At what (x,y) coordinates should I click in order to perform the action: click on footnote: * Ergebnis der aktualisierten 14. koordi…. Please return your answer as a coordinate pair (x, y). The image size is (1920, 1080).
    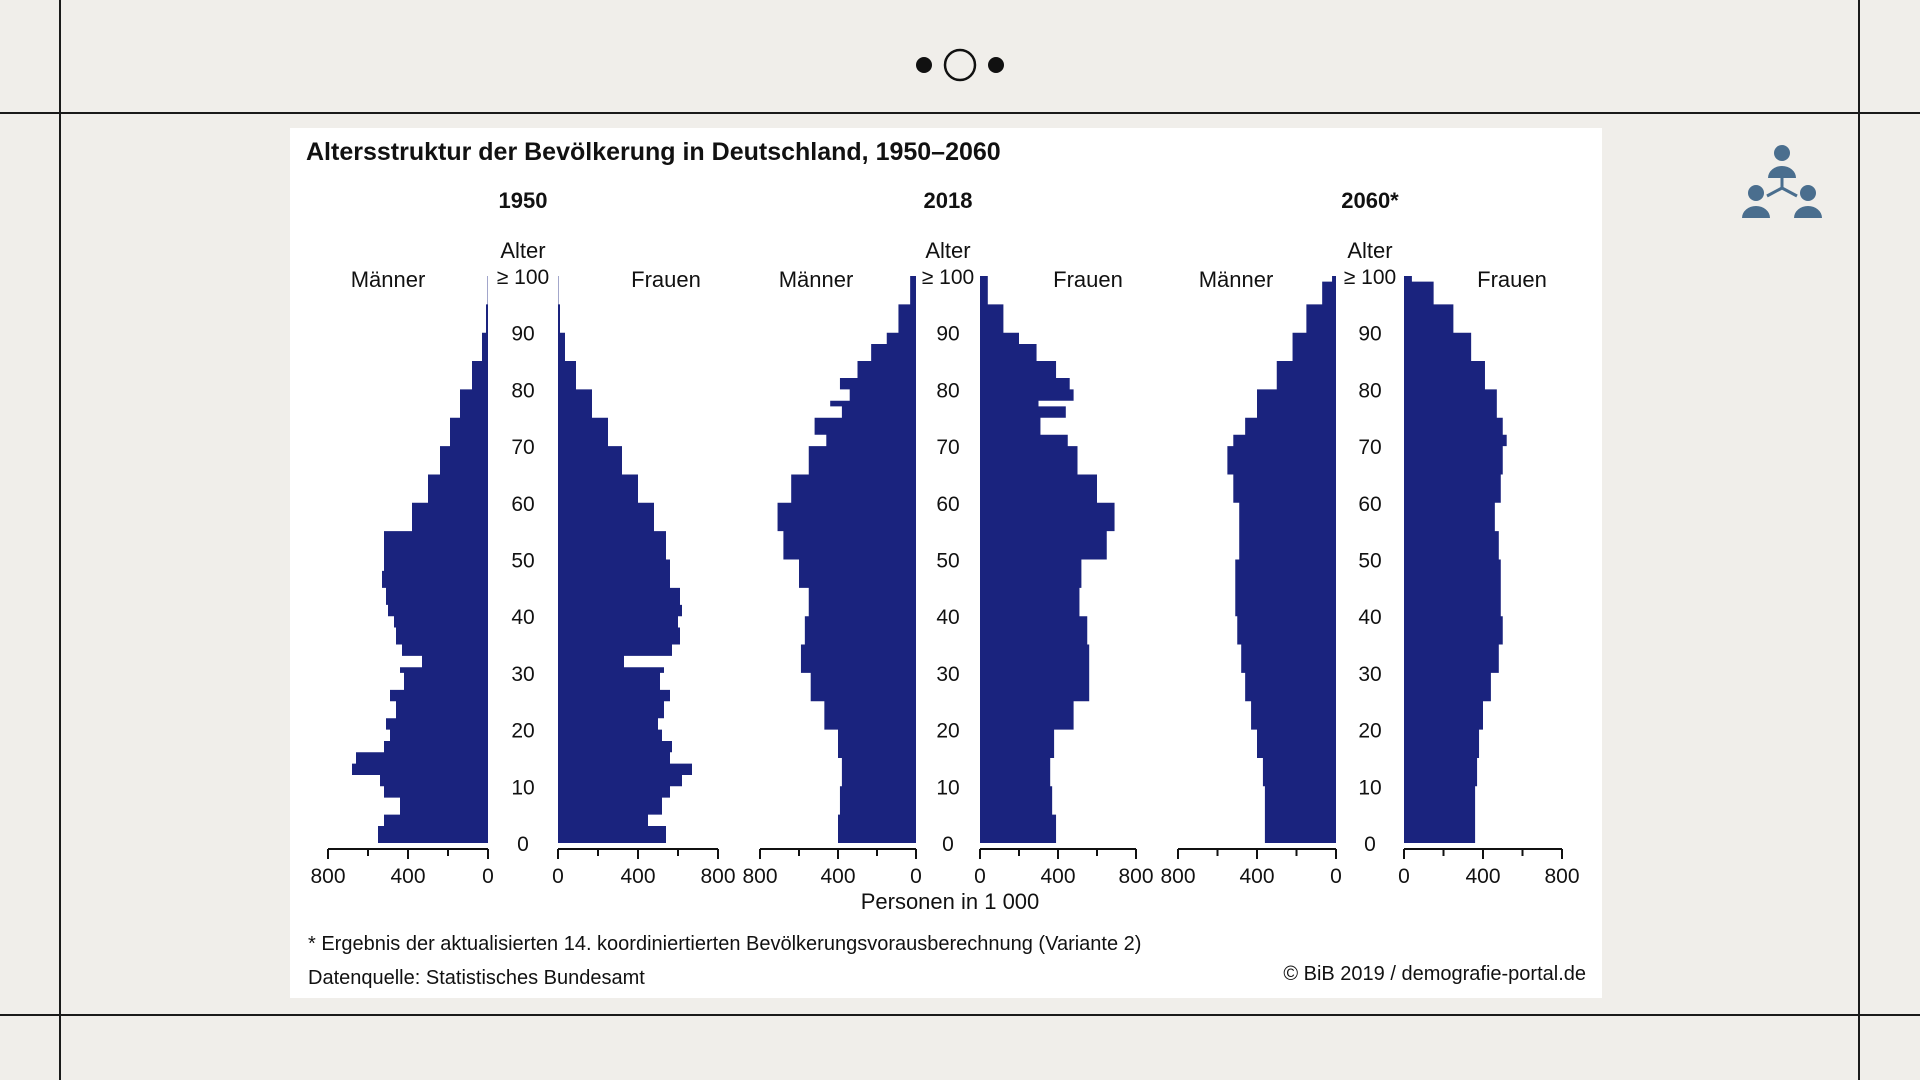
    Looking at the image, I should click on (724, 944).